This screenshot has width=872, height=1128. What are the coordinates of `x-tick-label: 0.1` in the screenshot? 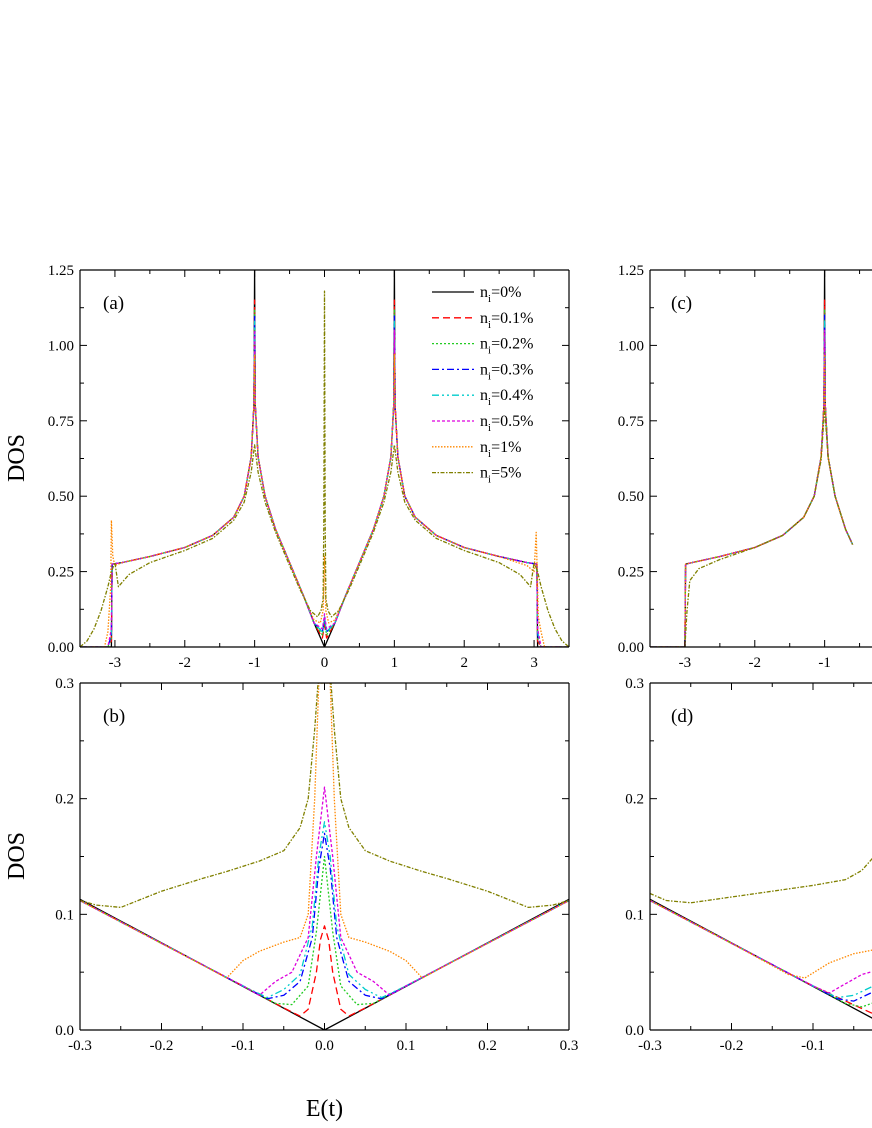 It's located at (406, 1046).